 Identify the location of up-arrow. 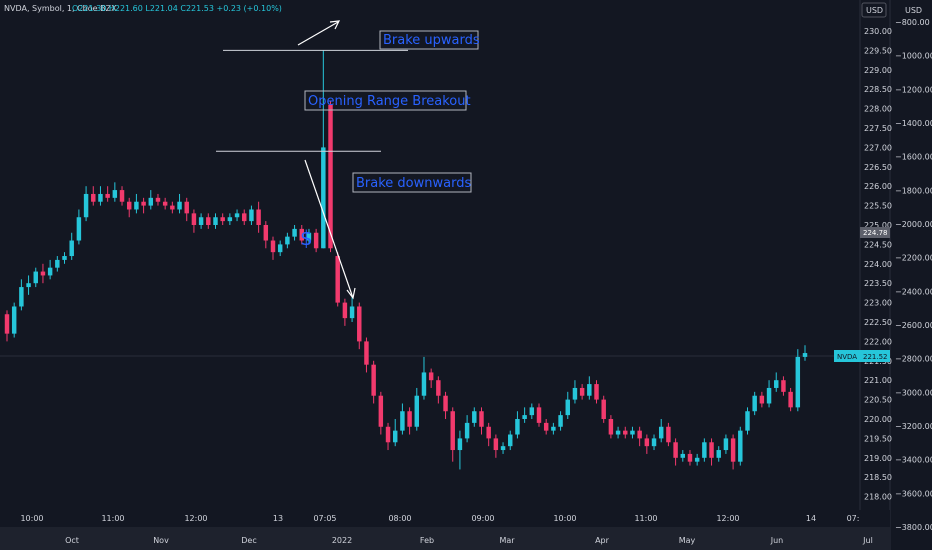
(318, 33).